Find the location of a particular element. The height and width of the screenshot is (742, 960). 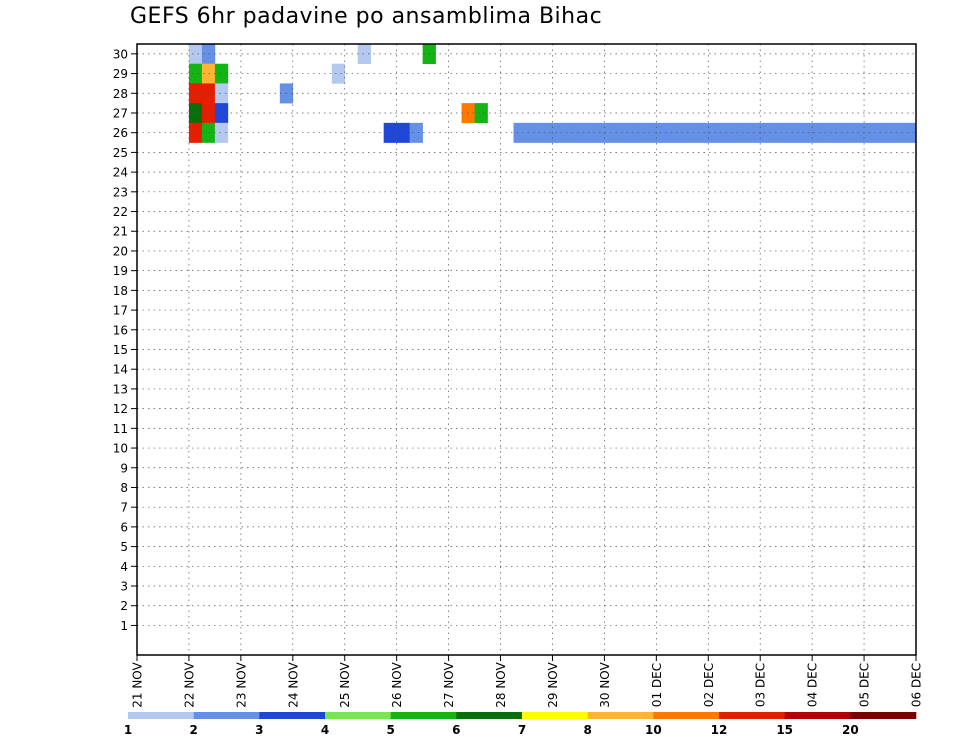

y-tick-label: 14 is located at coordinates (120, 370).